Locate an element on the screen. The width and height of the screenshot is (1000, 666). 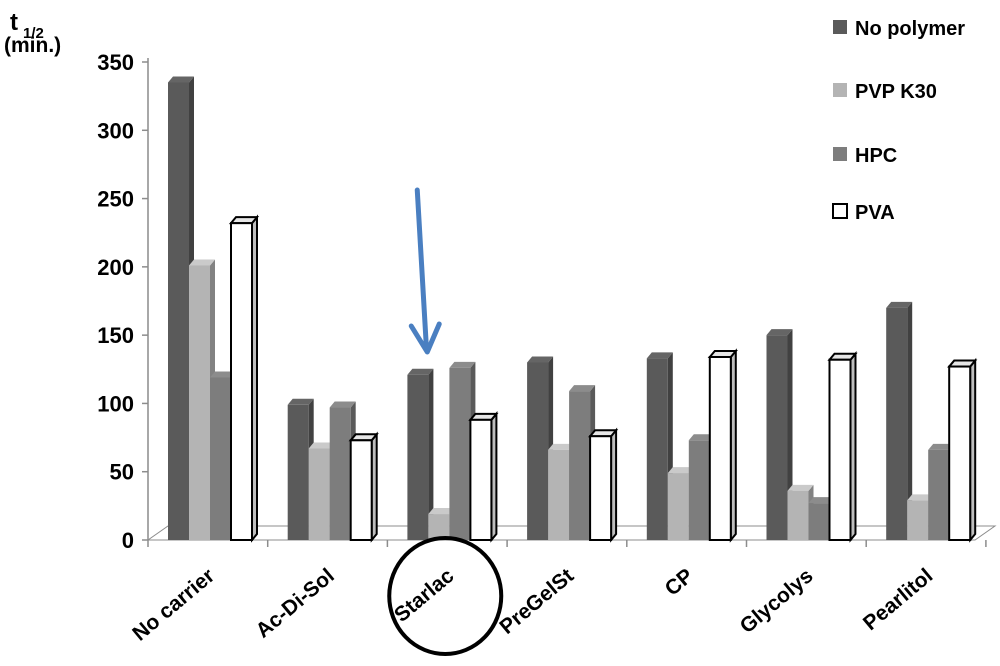
highlight-circle is located at coordinates (445, 596).